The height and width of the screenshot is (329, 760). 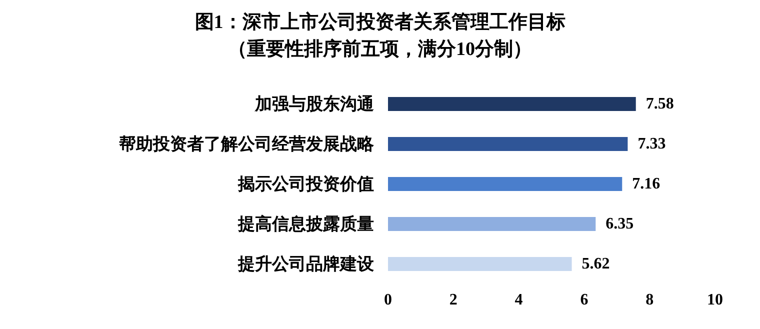 What do you see at coordinates (305, 184) in the screenshot?
I see `y-tick-label: 揭示公司投资价值` at bounding box center [305, 184].